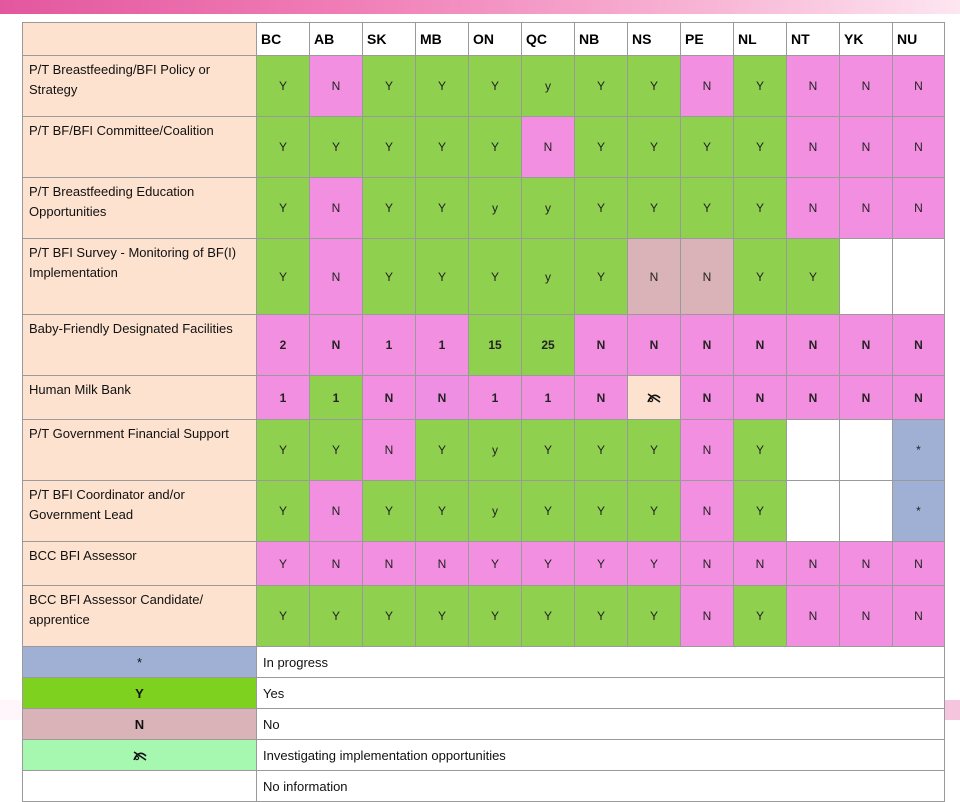 This screenshot has width=960, height=802. What do you see at coordinates (283, 397) in the screenshot?
I see `status-cell-bc: 1` at bounding box center [283, 397].